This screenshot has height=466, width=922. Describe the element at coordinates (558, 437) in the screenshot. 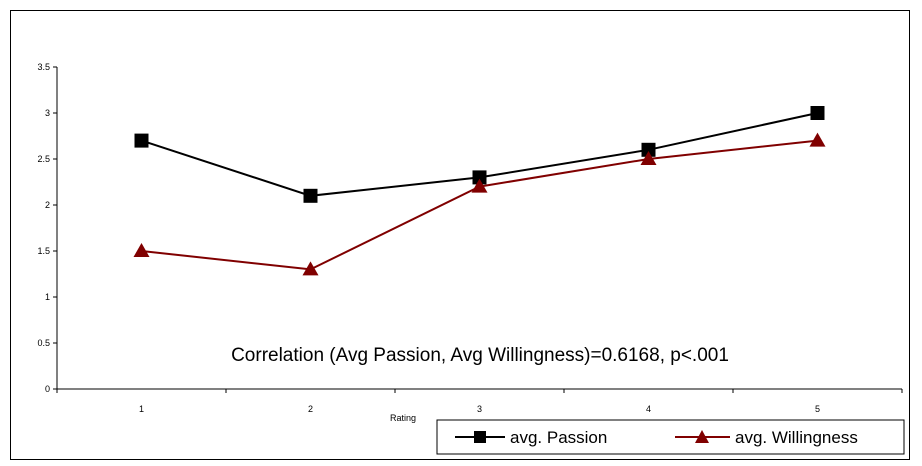

I see `legend-label-passion: avg. Passion` at that location.